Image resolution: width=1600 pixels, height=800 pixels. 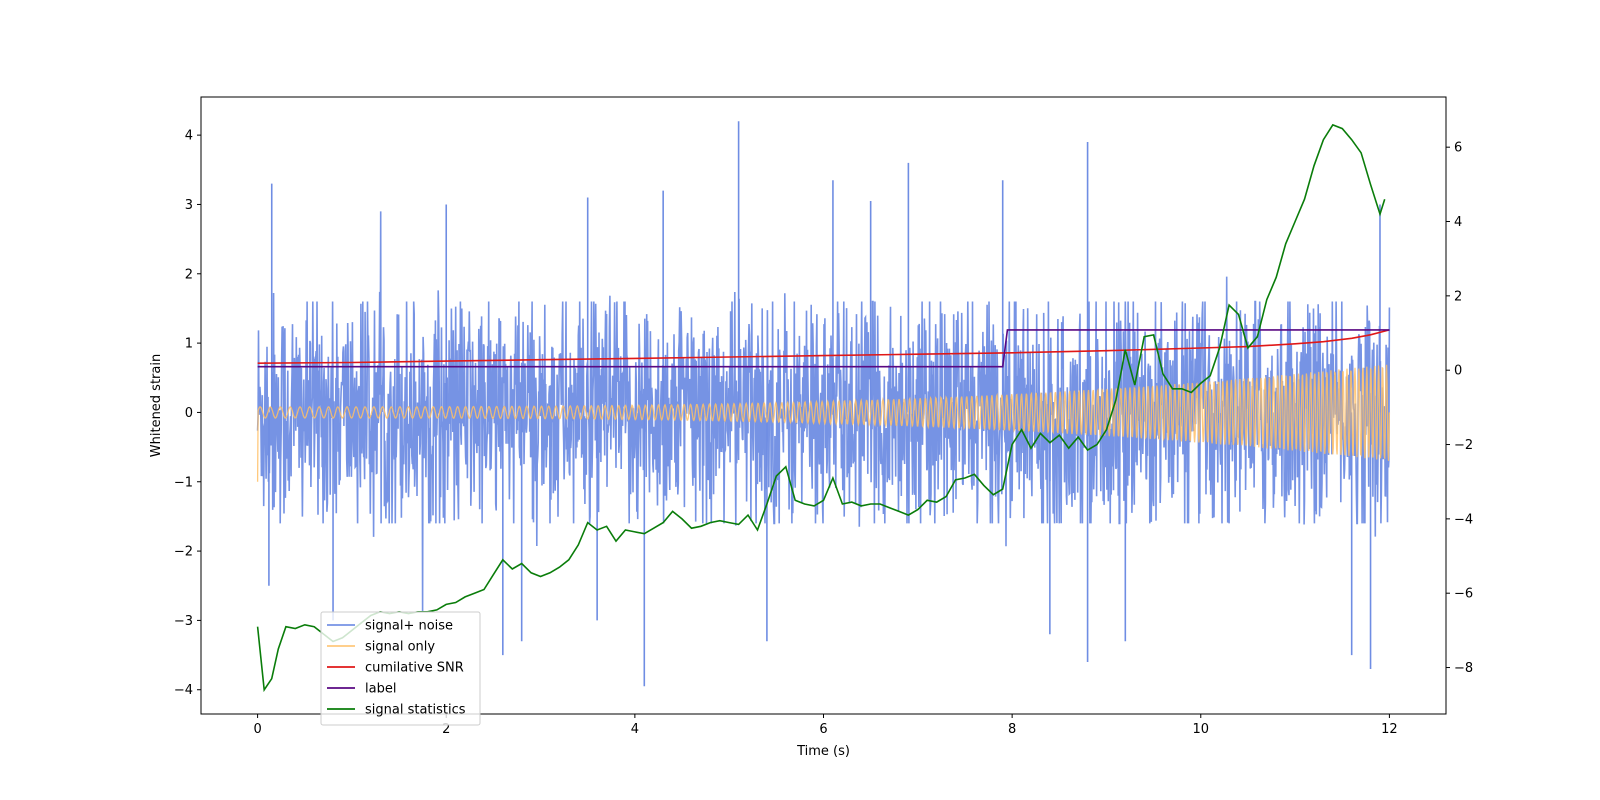 I want to click on y2-tick-label: −2, so click(x=1463, y=445).